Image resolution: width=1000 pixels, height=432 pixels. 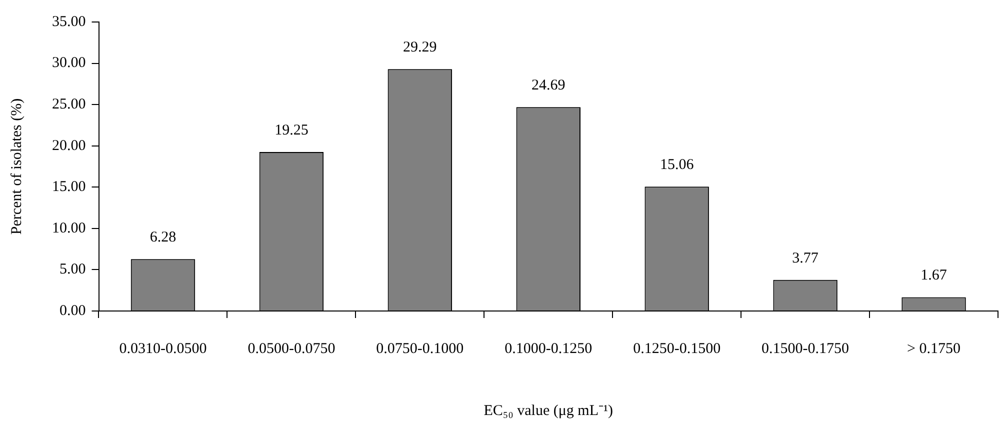 I want to click on data-label: 15.06, so click(x=677, y=165).